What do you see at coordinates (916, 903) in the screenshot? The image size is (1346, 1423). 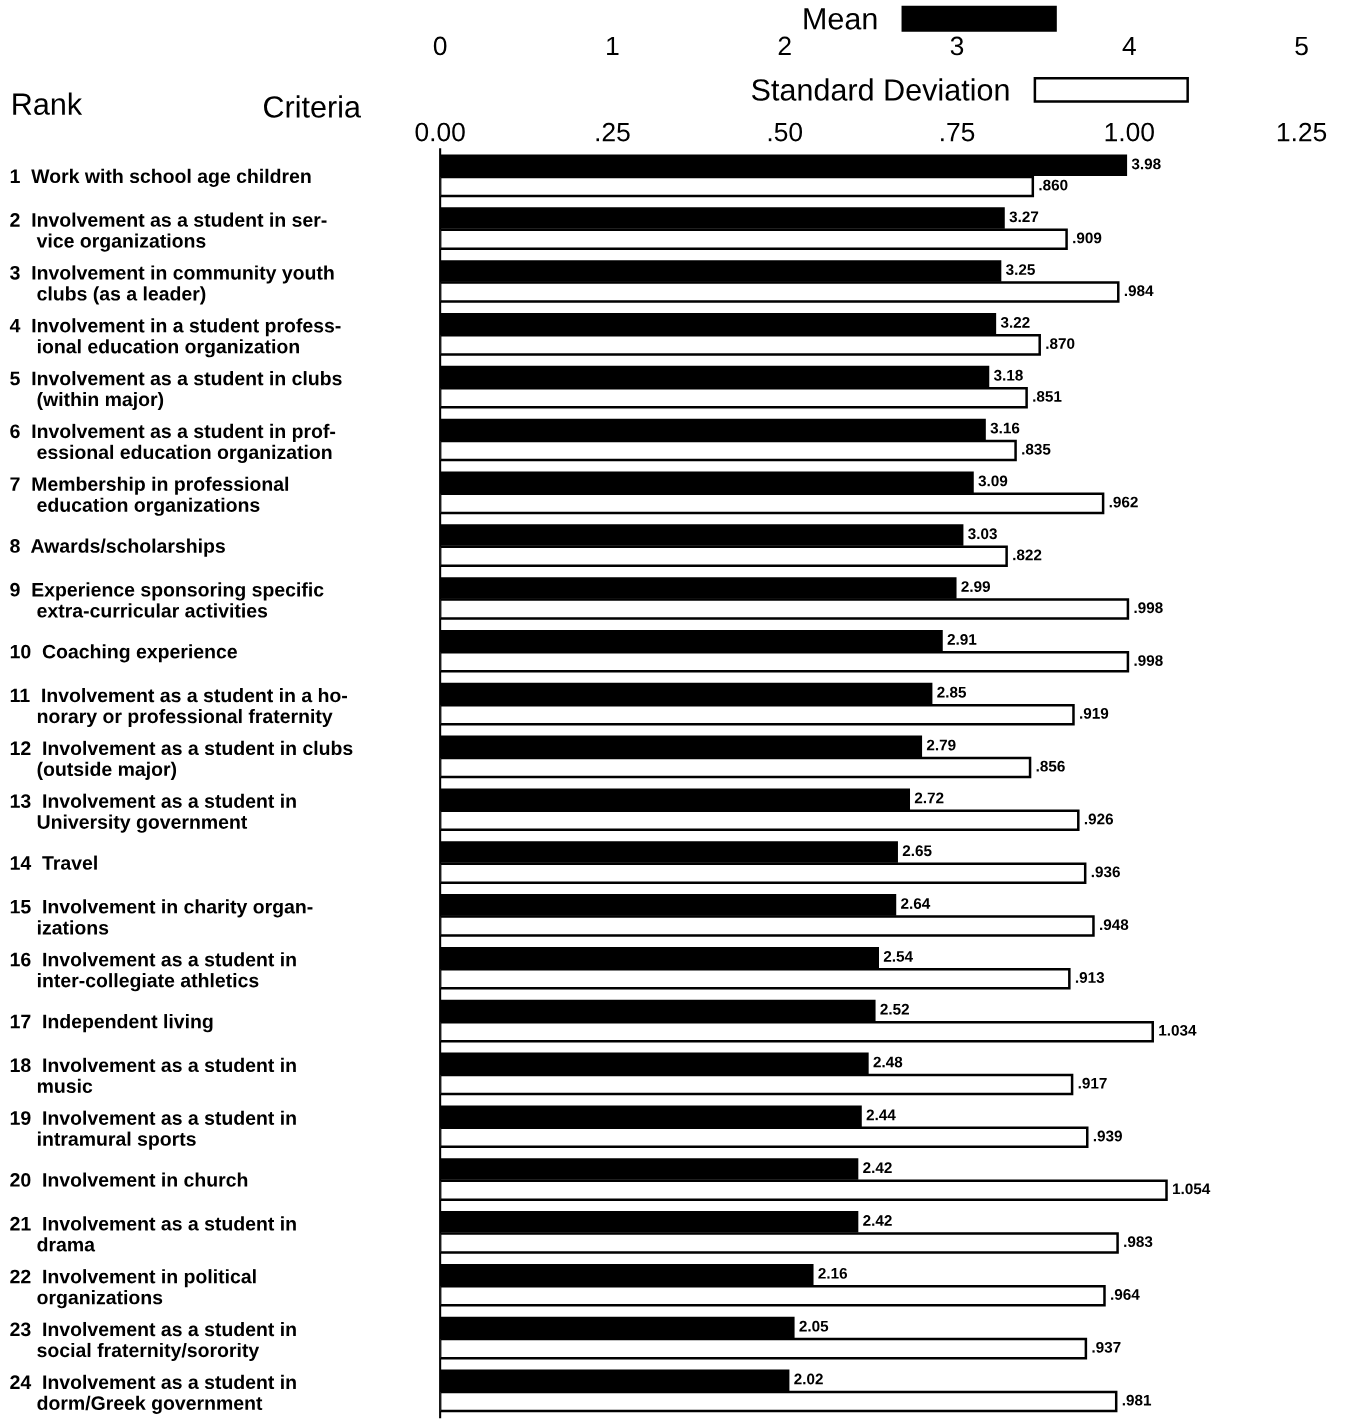 I see `data-label: 2.64` at bounding box center [916, 903].